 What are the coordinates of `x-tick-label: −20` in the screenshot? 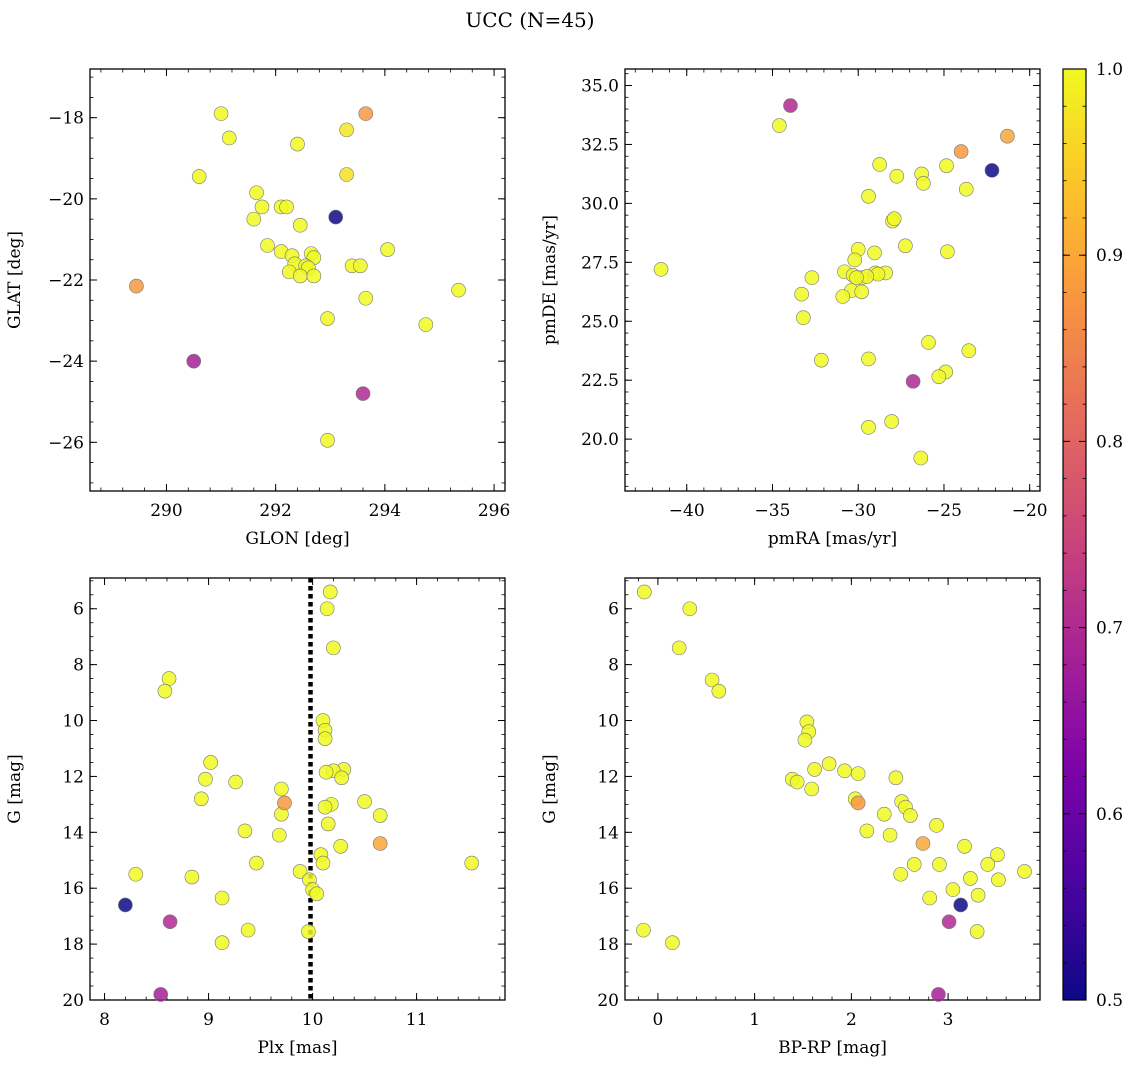 It's located at (1030, 511).